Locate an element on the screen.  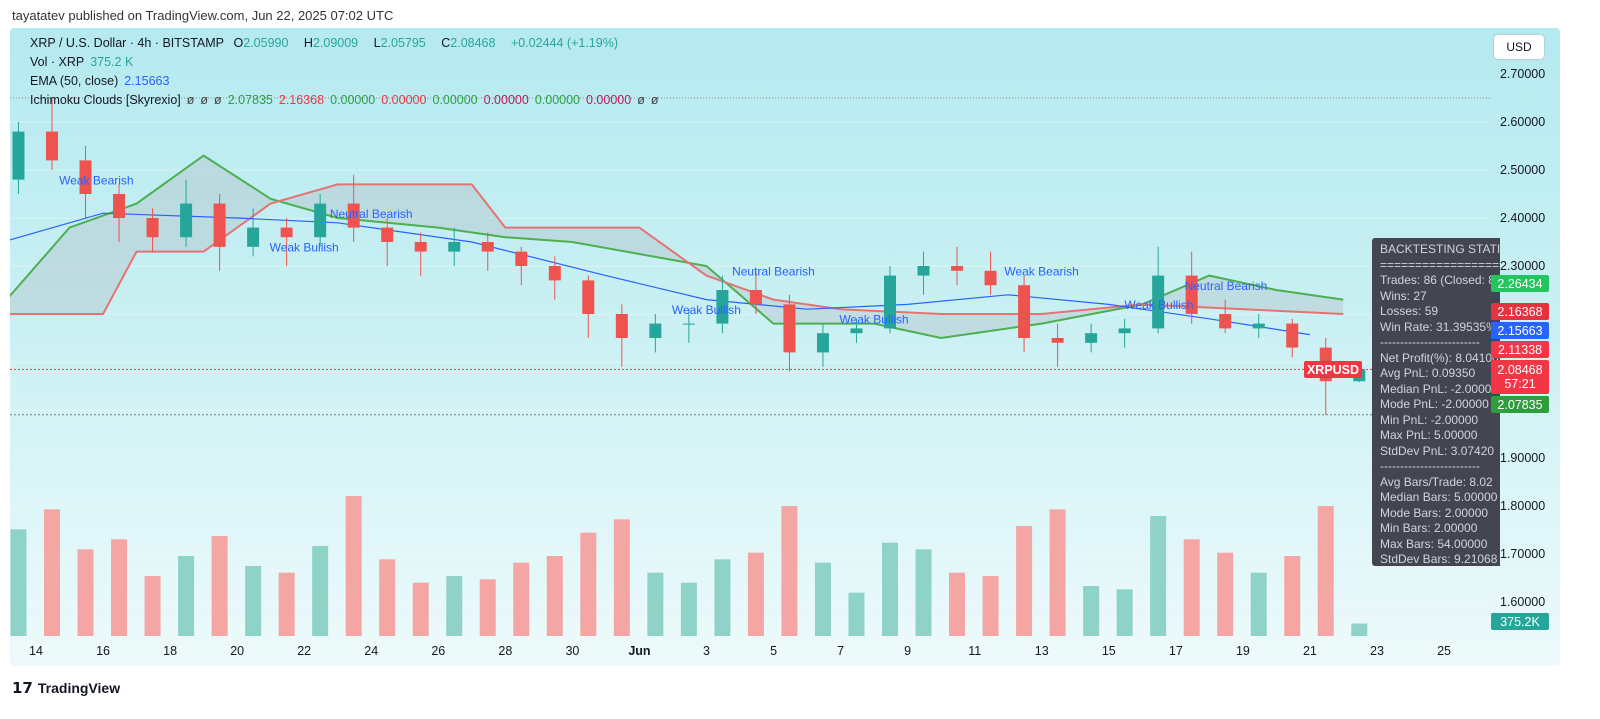
price-label: 2.08468 57:21 is located at coordinates (1520, 377).